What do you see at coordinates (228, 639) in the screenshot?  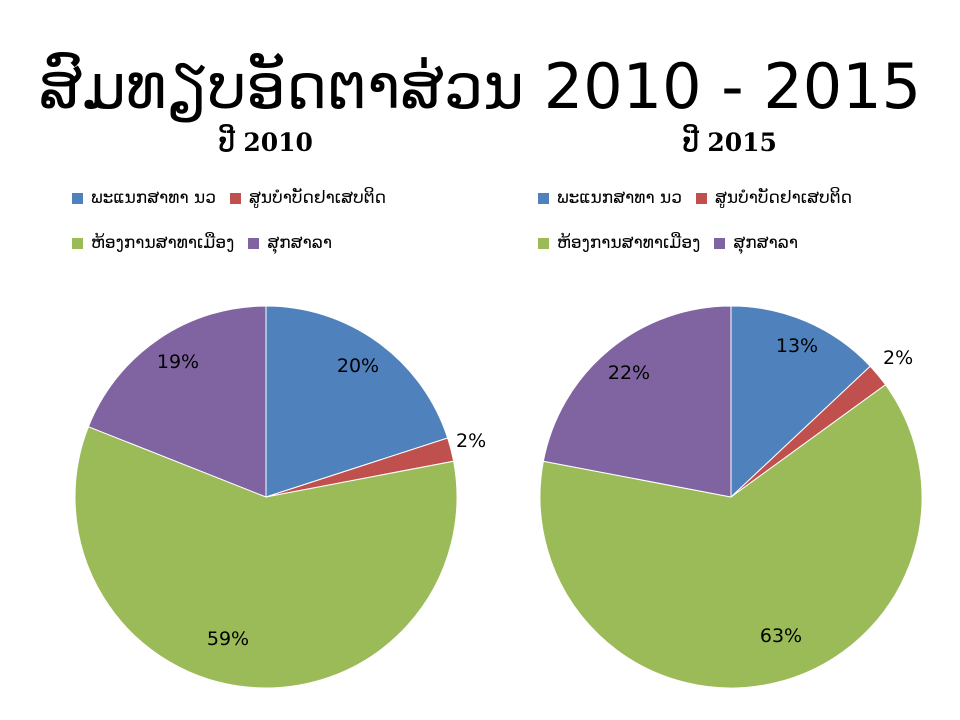 I see `data-label: 59%` at bounding box center [228, 639].